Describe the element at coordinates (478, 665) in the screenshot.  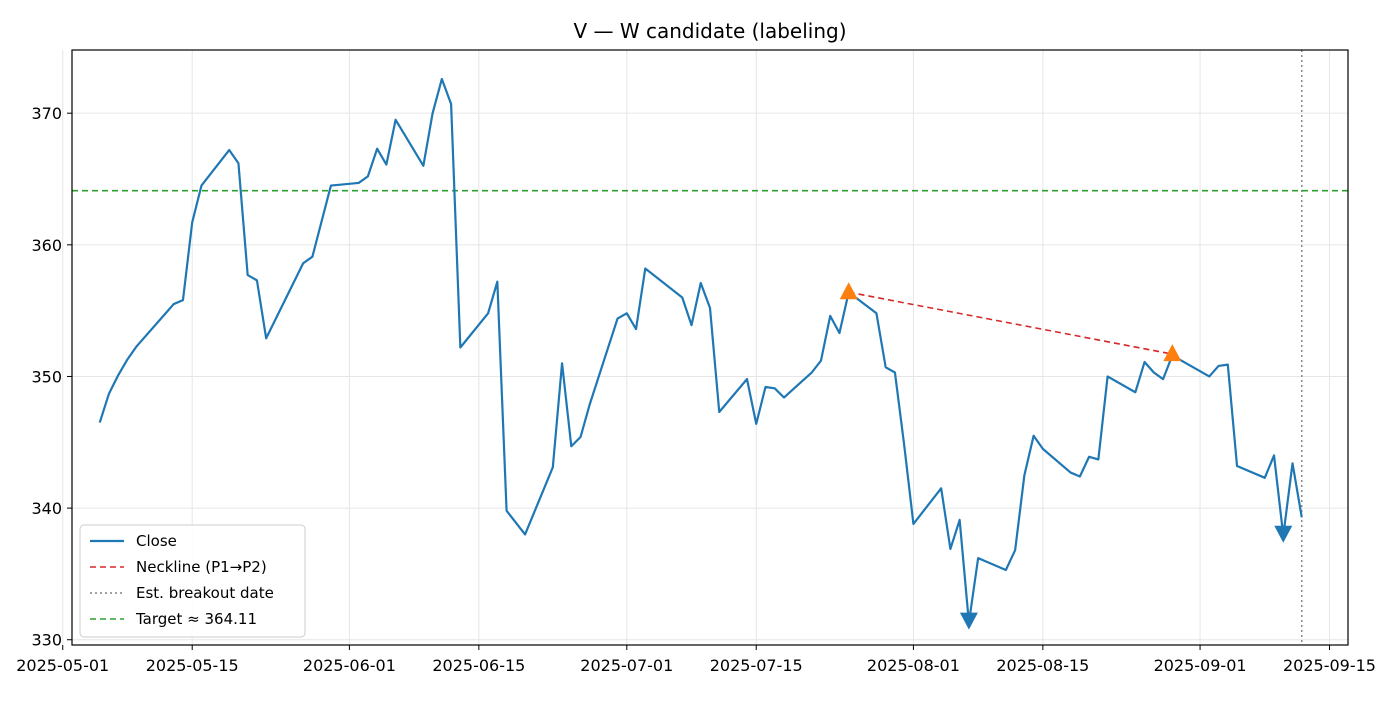
I see `x-tick-label: 2025-06-15` at that location.